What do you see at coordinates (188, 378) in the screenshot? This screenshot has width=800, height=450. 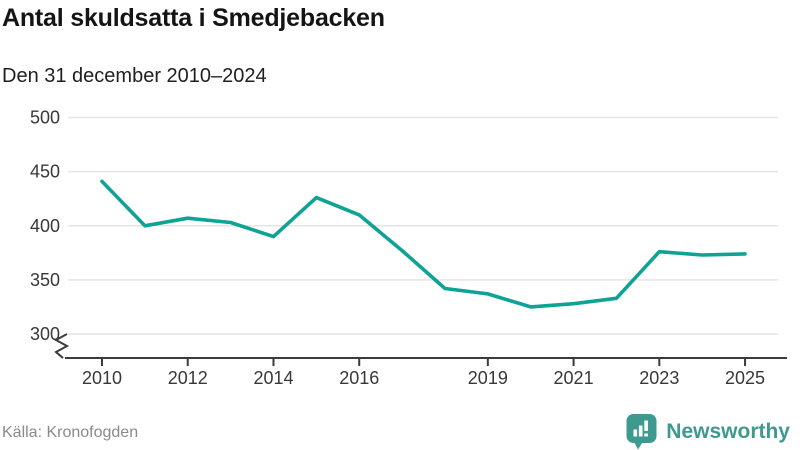 I see `x-axis-label-2012: 2012` at bounding box center [188, 378].